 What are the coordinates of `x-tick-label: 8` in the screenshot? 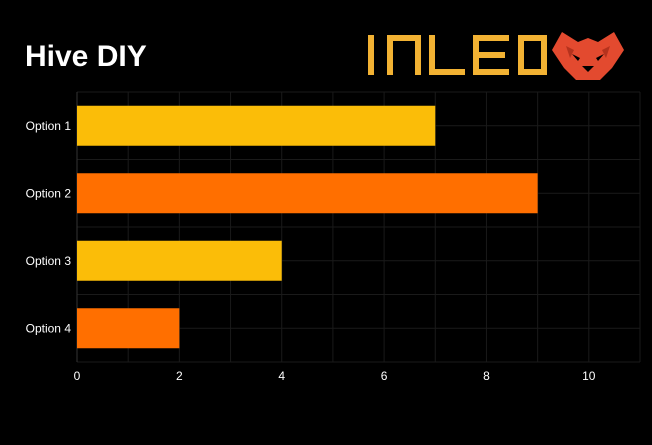 It's located at (486, 376).